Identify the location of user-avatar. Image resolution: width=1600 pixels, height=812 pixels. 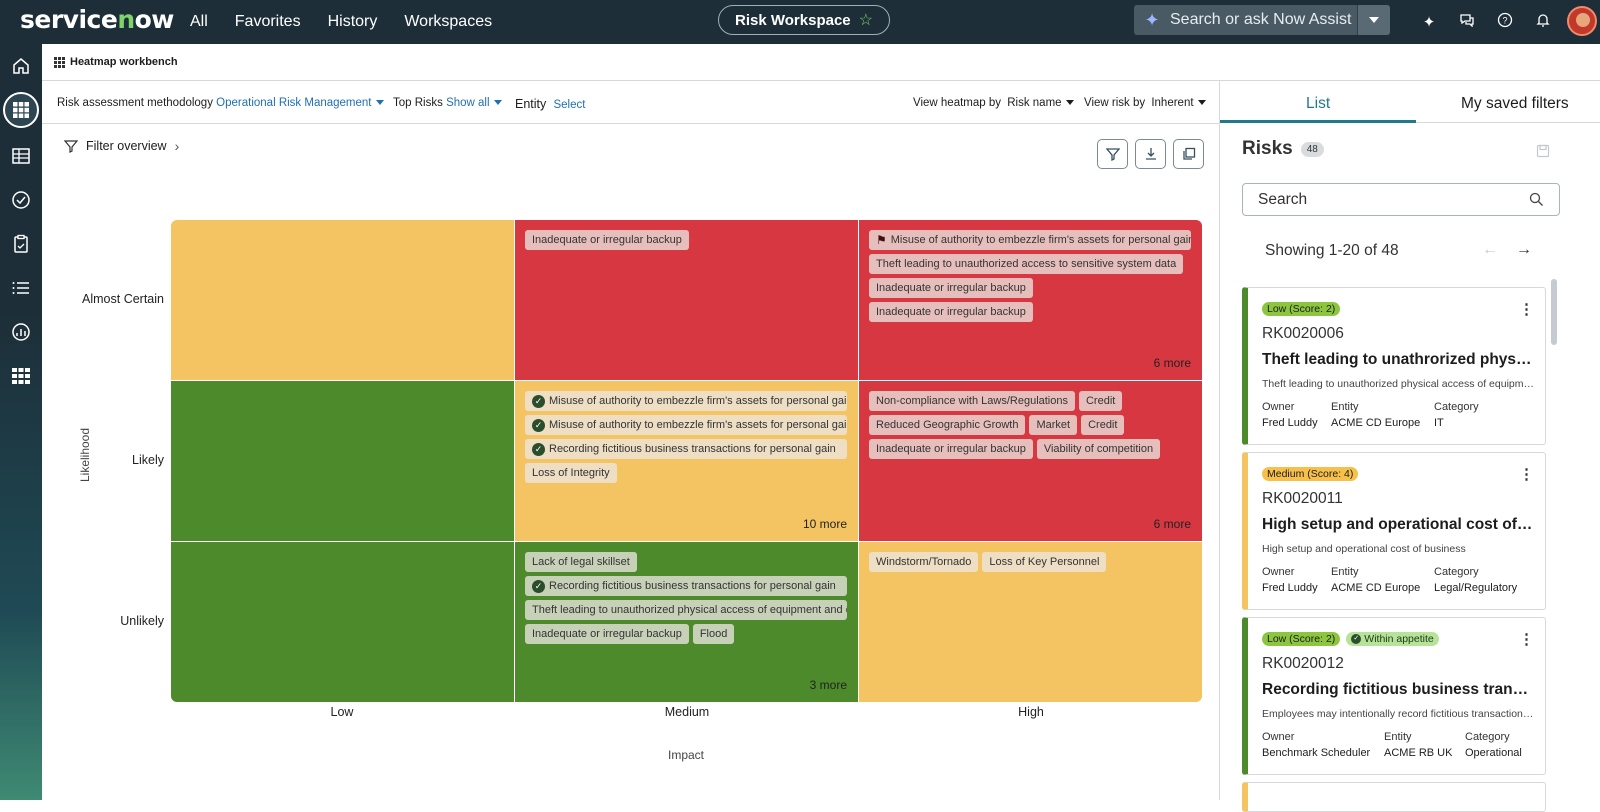
(1582, 21).